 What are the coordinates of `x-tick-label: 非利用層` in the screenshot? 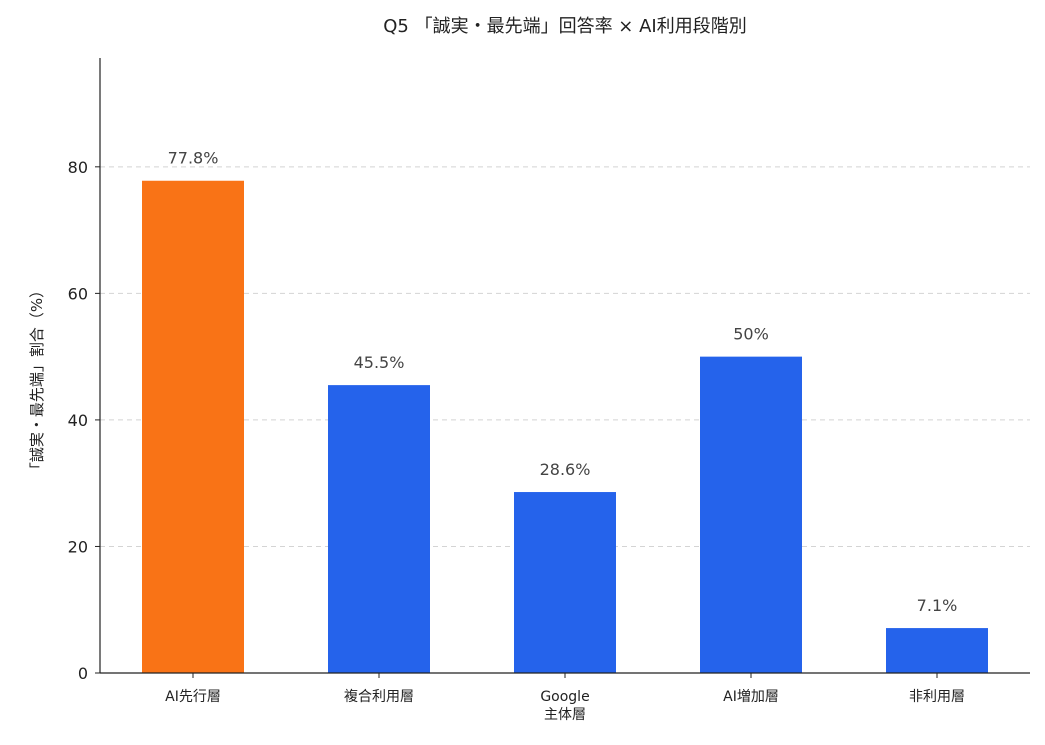 It's located at (937, 697).